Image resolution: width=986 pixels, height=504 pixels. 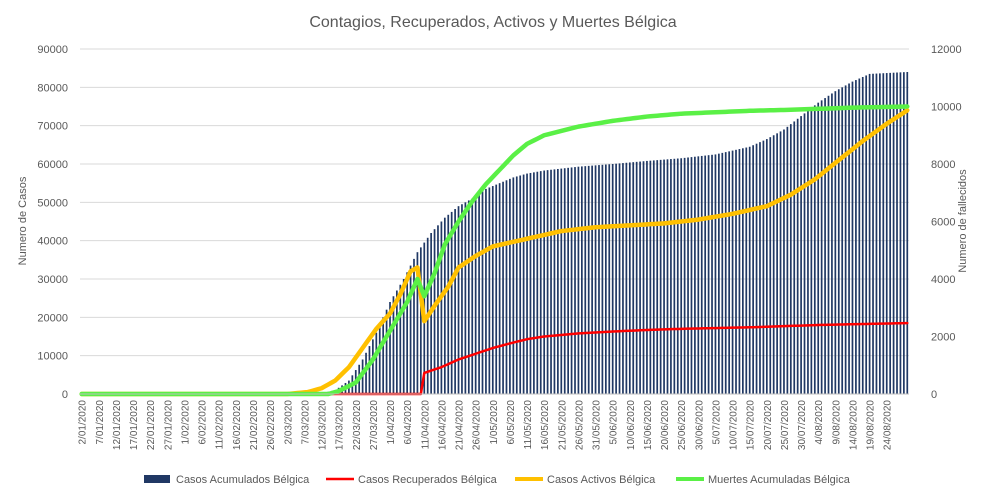 I want to click on y-right-tick-label: 10000, so click(x=946, y=108).